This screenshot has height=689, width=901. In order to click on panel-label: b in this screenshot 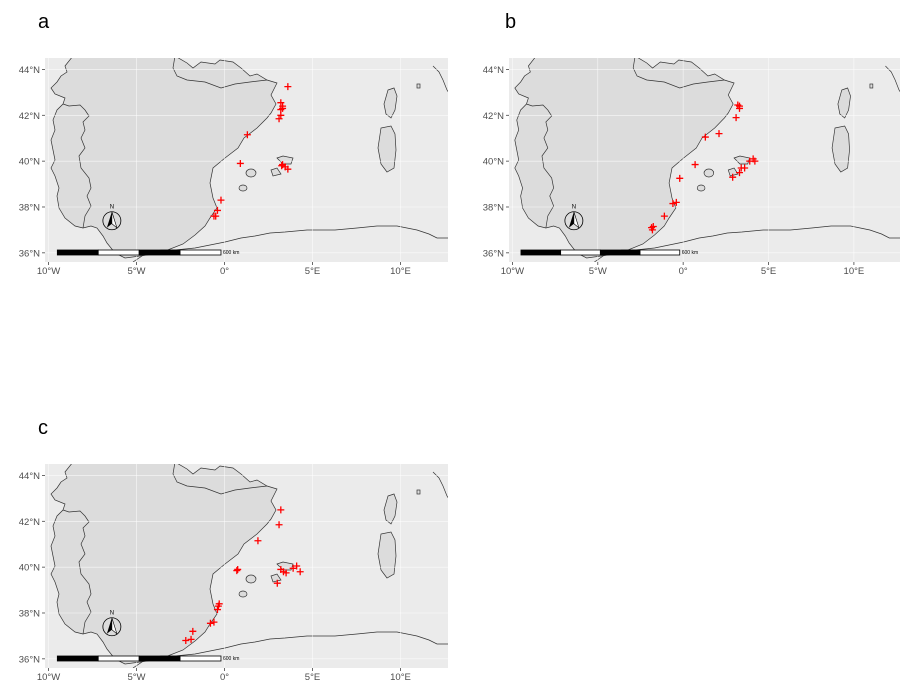, I will do `click(510, 22)`.